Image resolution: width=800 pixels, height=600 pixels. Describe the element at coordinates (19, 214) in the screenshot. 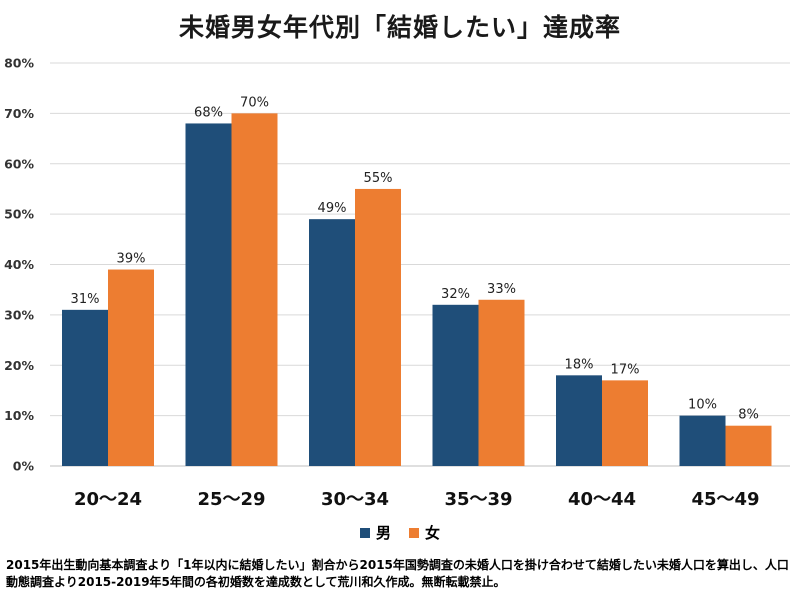

I see `y-tick-label: 50%` at that location.